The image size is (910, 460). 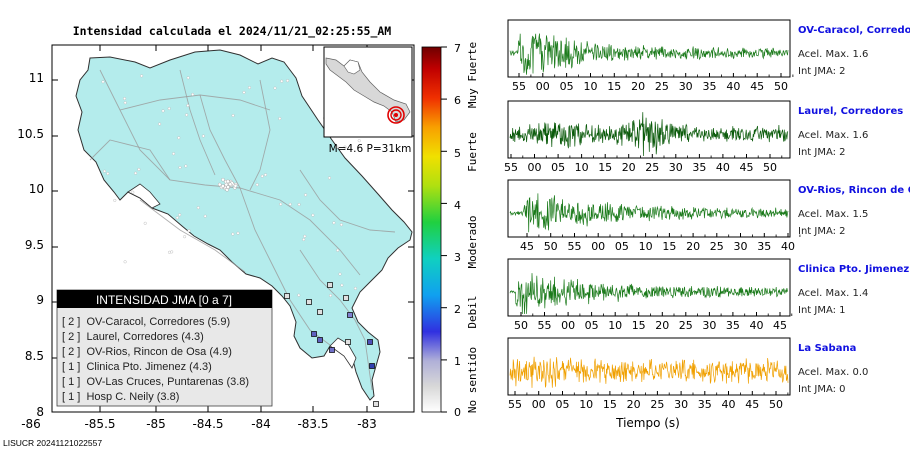 What do you see at coordinates (133, 337) in the screenshot?
I see `legend-item: [ 2 ] Laurel, Corredores (4.3)` at bounding box center [133, 337].